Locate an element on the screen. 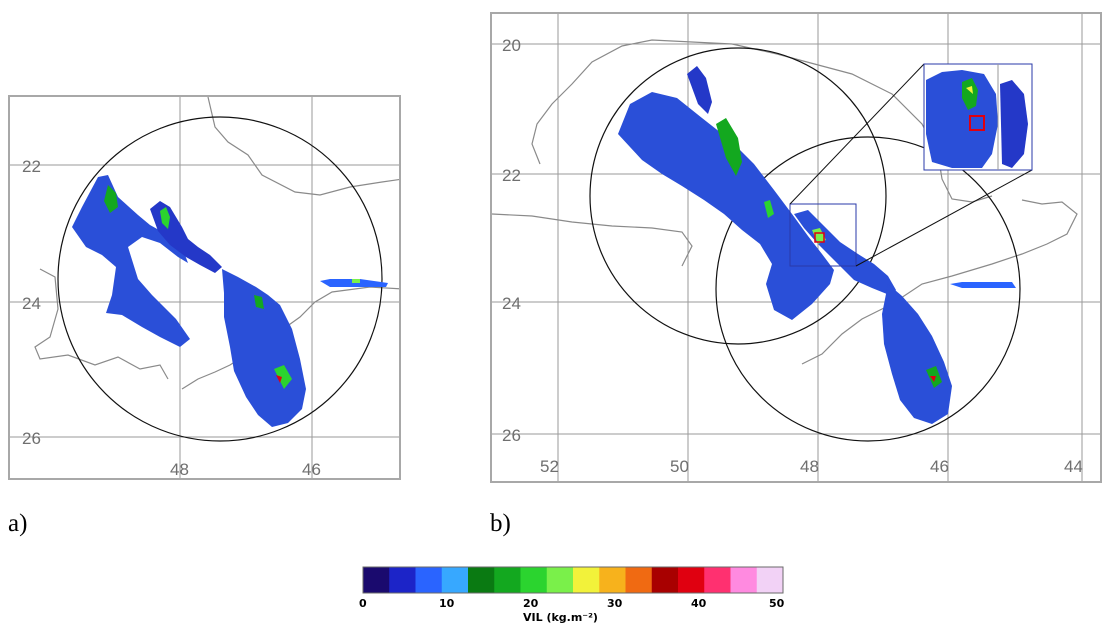 This screenshot has width=1102, height=630. lon-tick-label: 52 is located at coordinates (549, 466).